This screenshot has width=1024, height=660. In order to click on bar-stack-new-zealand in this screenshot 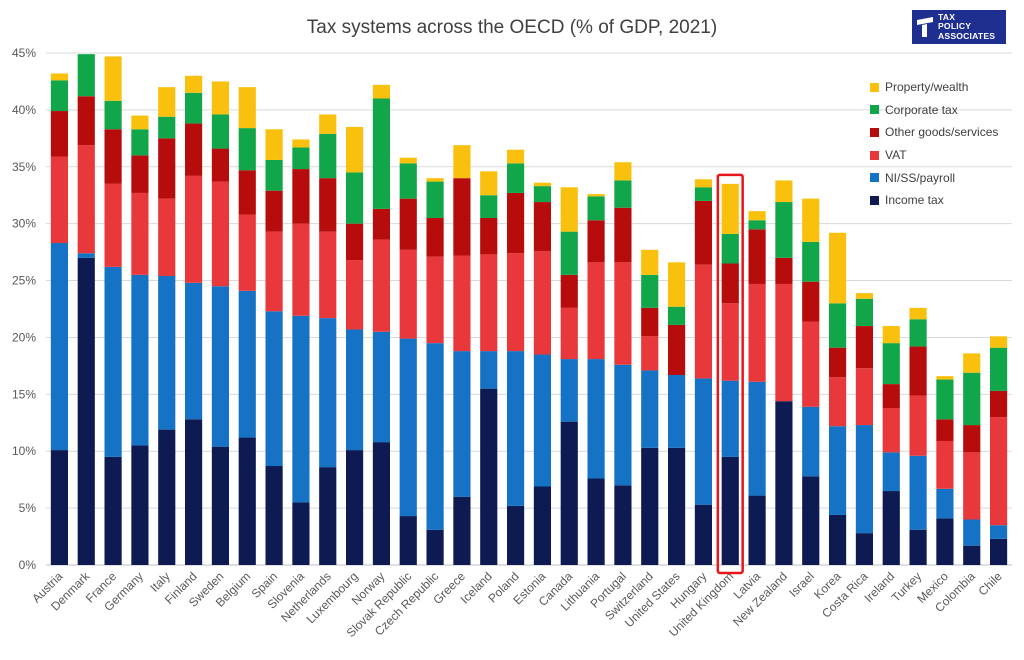, I will do `click(784, 372)`.